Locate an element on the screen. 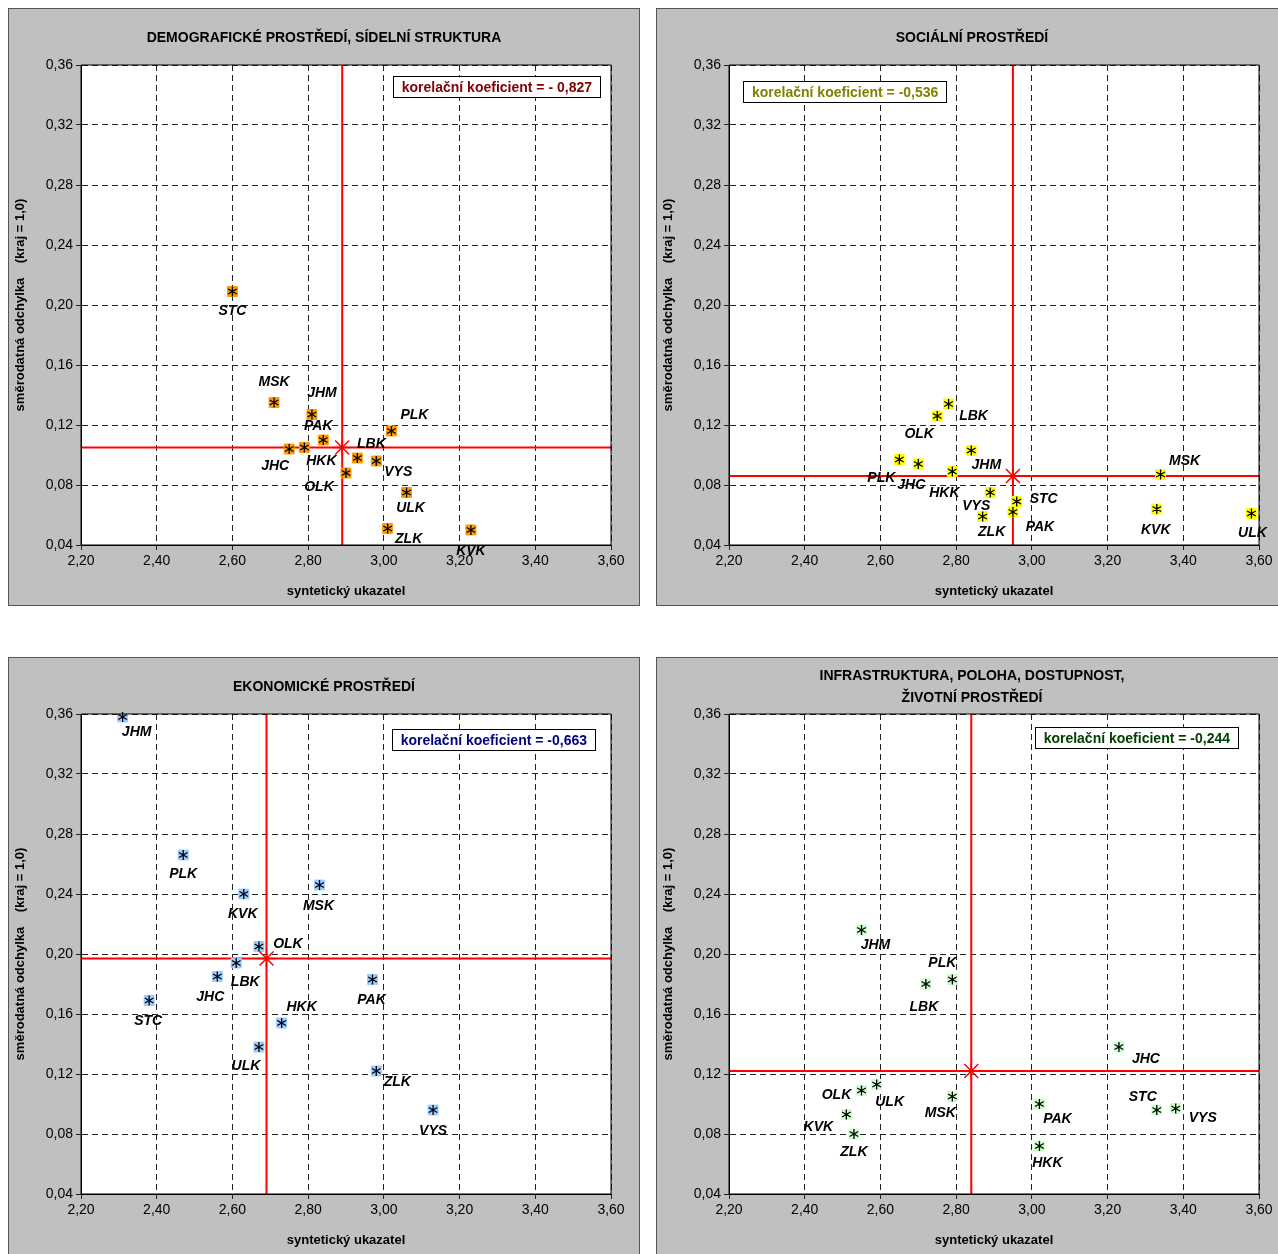 The height and width of the screenshot is (1254, 1278). chart-title: EKONOMICKÉ PROSTŘEDÍ is located at coordinates (323, 686).